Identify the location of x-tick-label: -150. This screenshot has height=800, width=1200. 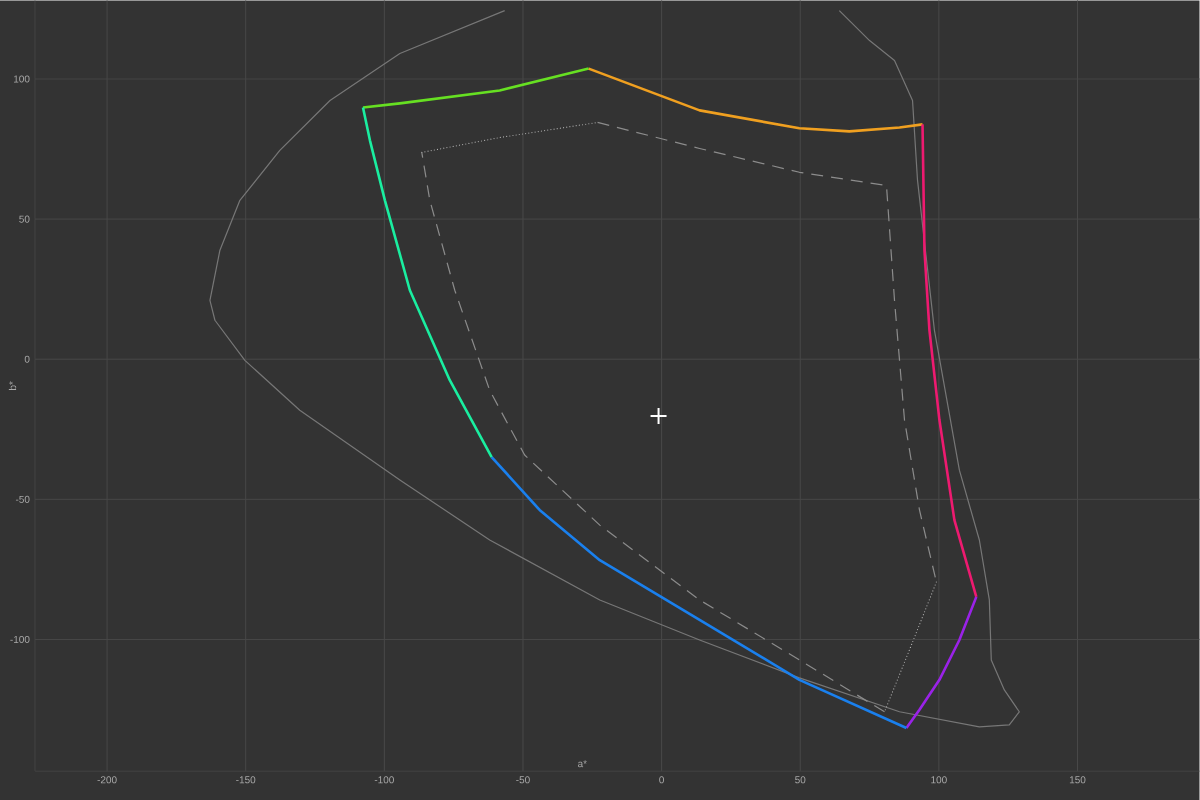
(246, 780).